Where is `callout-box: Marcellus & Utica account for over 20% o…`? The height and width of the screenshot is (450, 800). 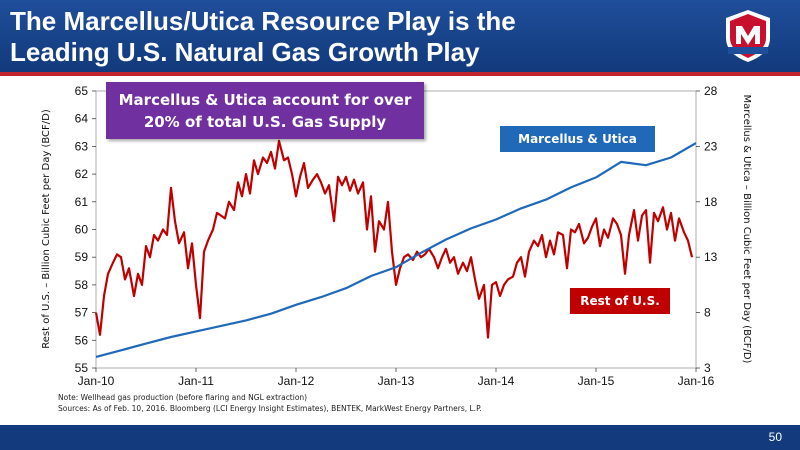 callout-box: Marcellus & Utica account for over 20% o… is located at coordinates (265, 110).